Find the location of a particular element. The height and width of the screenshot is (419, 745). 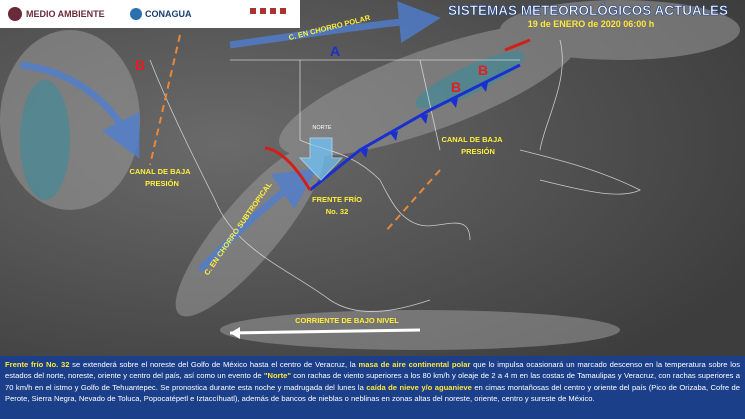

label: NORTE is located at coordinates (321, 128).